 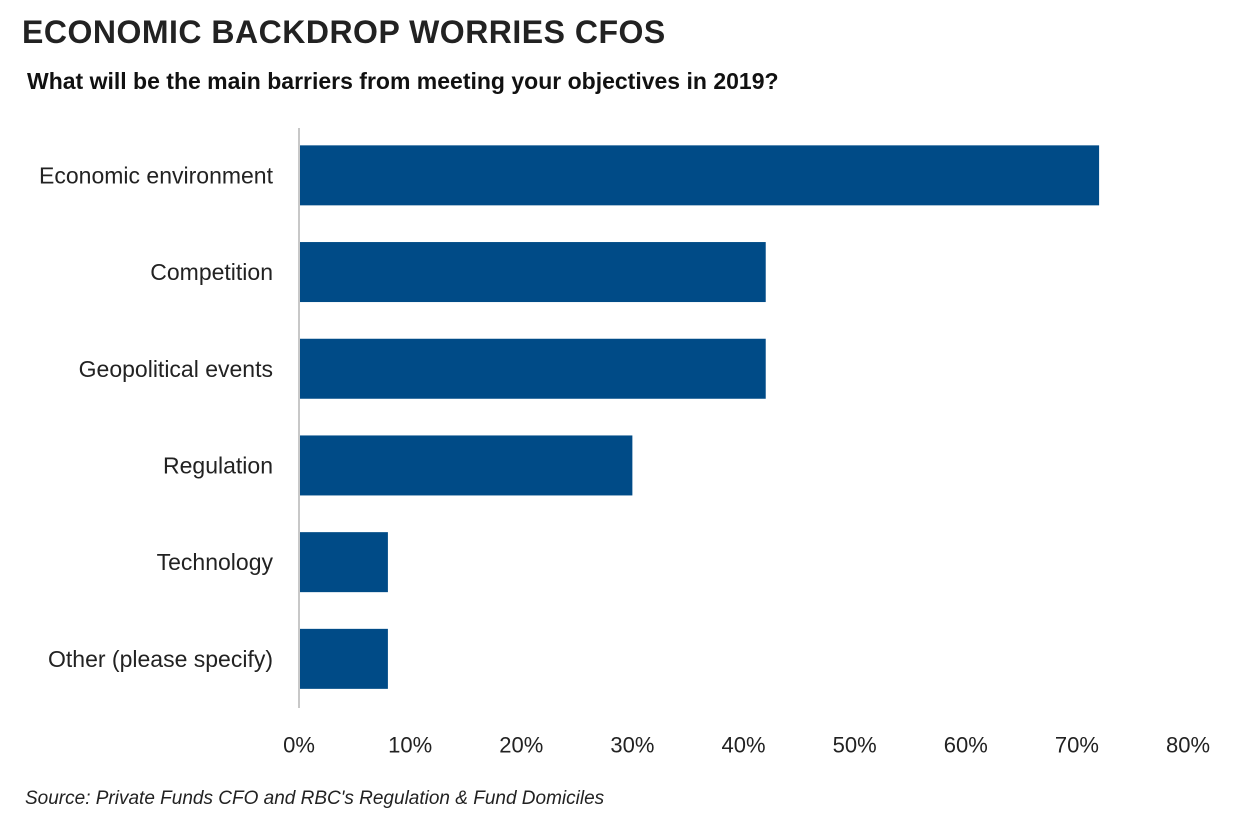 I want to click on x-tick-label: 50%, so click(x=855, y=745).